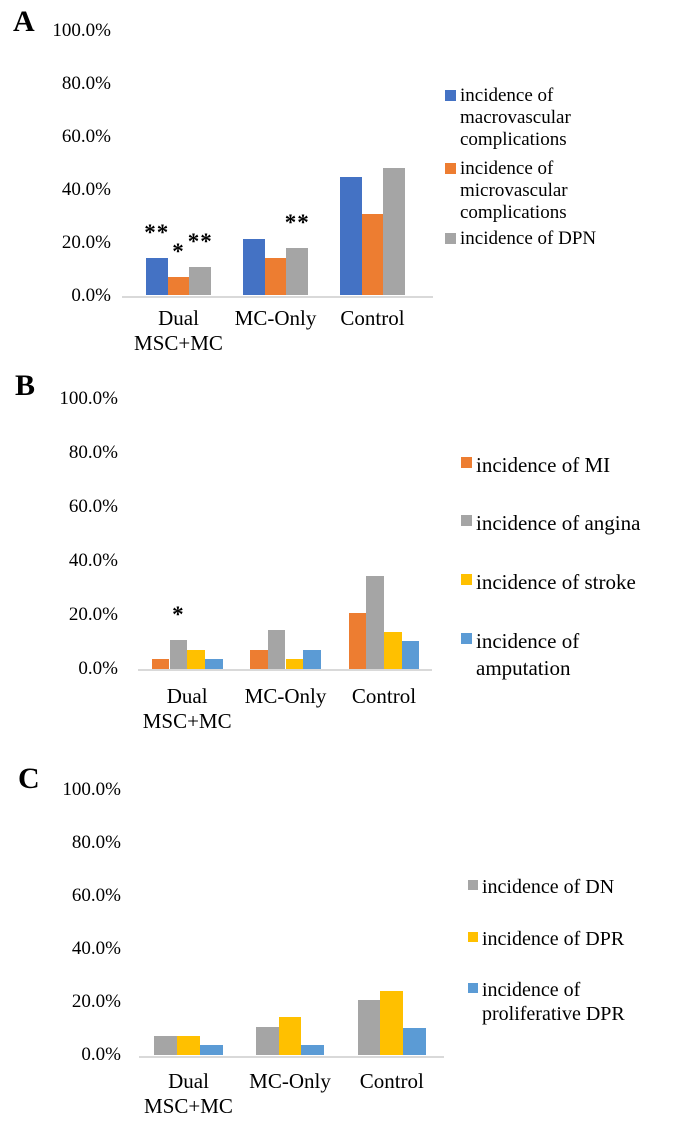 This screenshot has width=685, height=1121. Describe the element at coordinates (24, 21) in the screenshot. I see `panel-label: A` at that location.